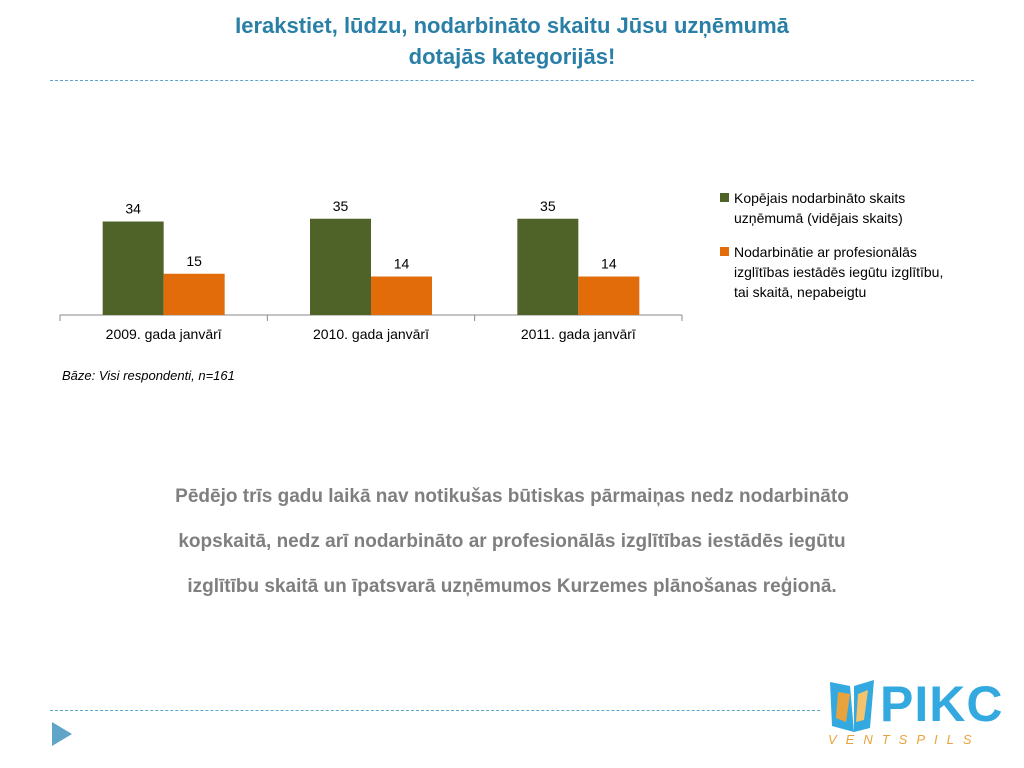 This screenshot has width=1024, height=768. What do you see at coordinates (62, 734) in the screenshot?
I see `play-arrow-icon` at bounding box center [62, 734].